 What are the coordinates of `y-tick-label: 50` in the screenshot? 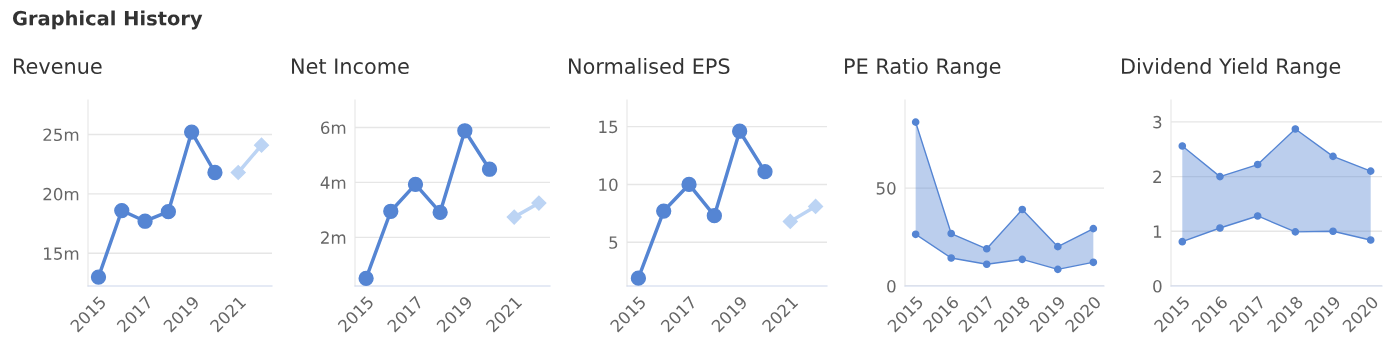 It's located at (886, 188).